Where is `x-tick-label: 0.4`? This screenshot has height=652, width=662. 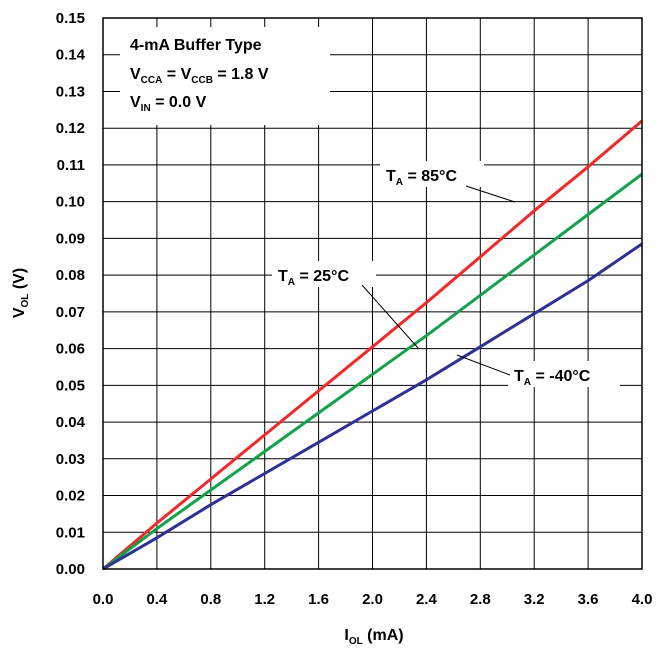
x-tick-label: 0.4 is located at coordinates (157, 599).